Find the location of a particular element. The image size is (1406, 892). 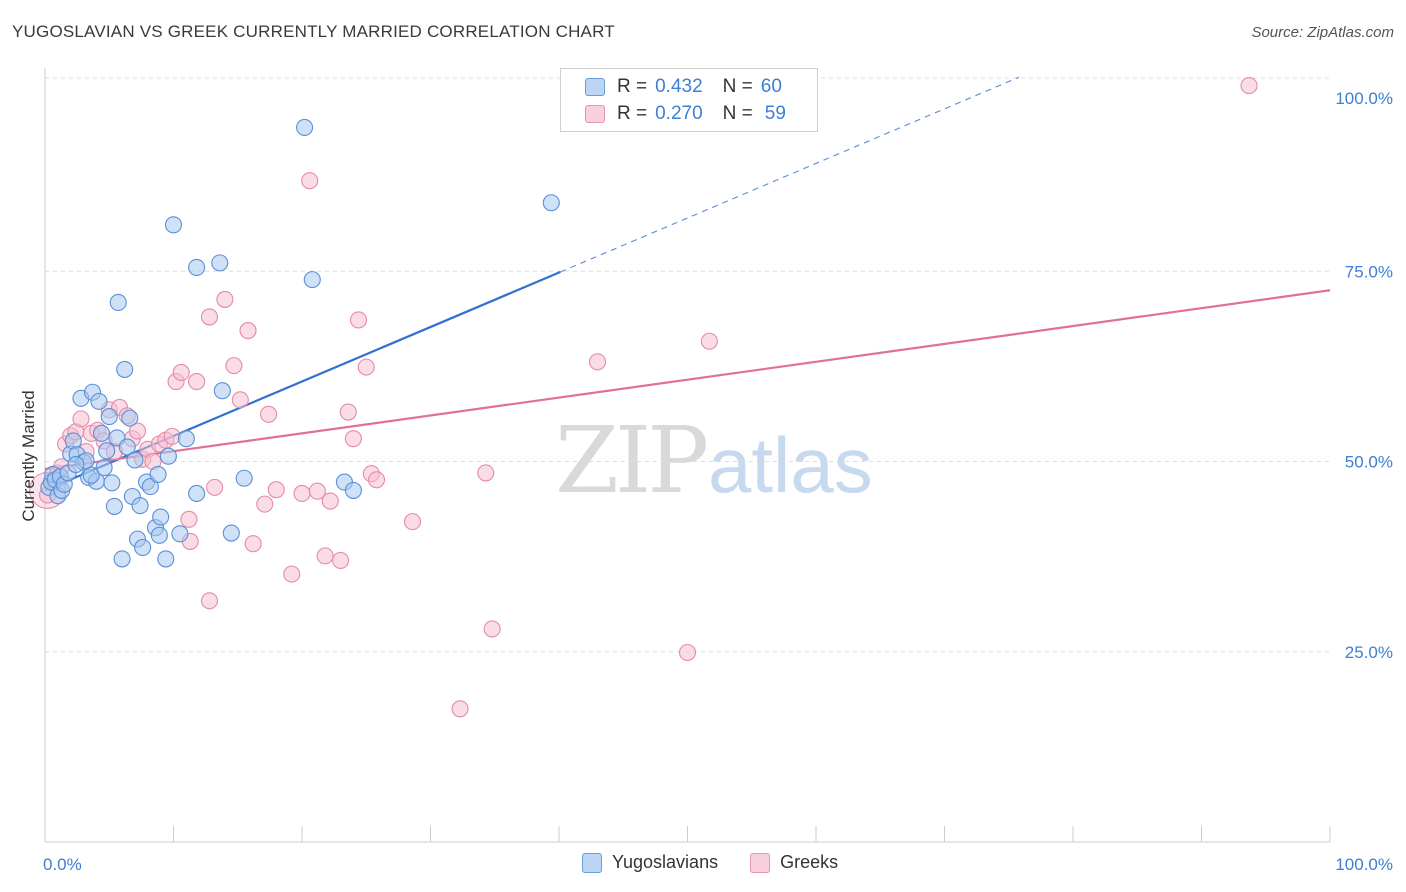

legend-label: Yugoslavians is located at coordinates (665, 862).